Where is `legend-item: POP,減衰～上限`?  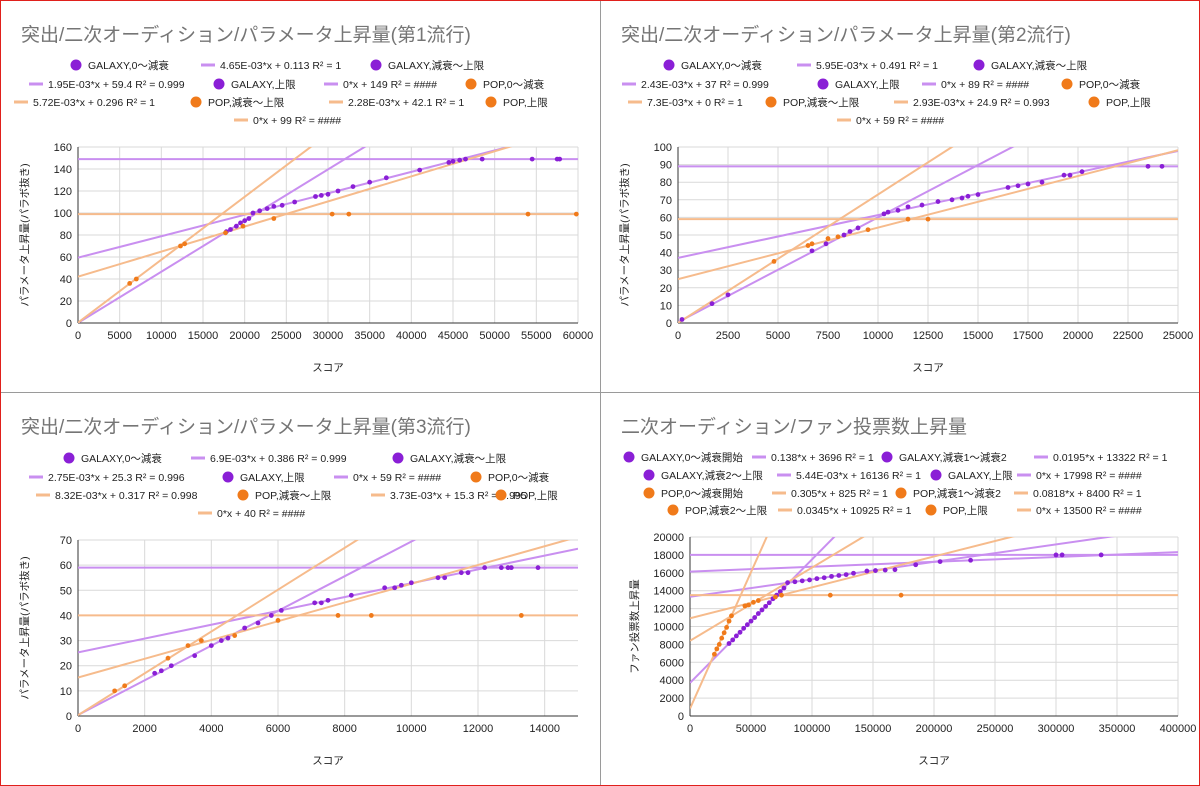 legend-item: POP,減衰～上限 is located at coordinates (237, 102).